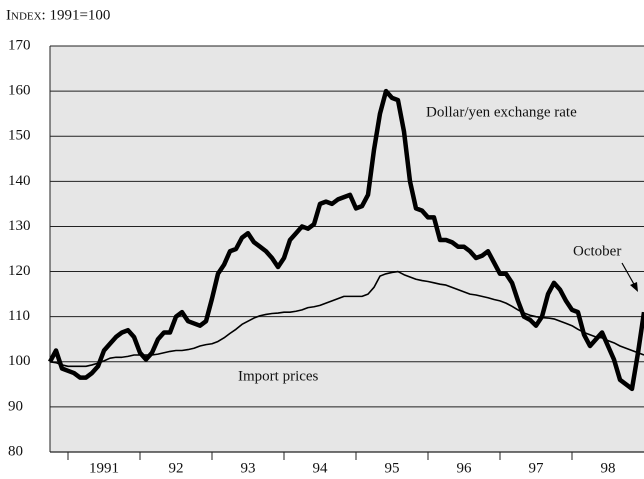 This screenshot has width=644, height=479. Describe the element at coordinates (537, 468) in the screenshot. I see `x-tick-label: 97` at that location.